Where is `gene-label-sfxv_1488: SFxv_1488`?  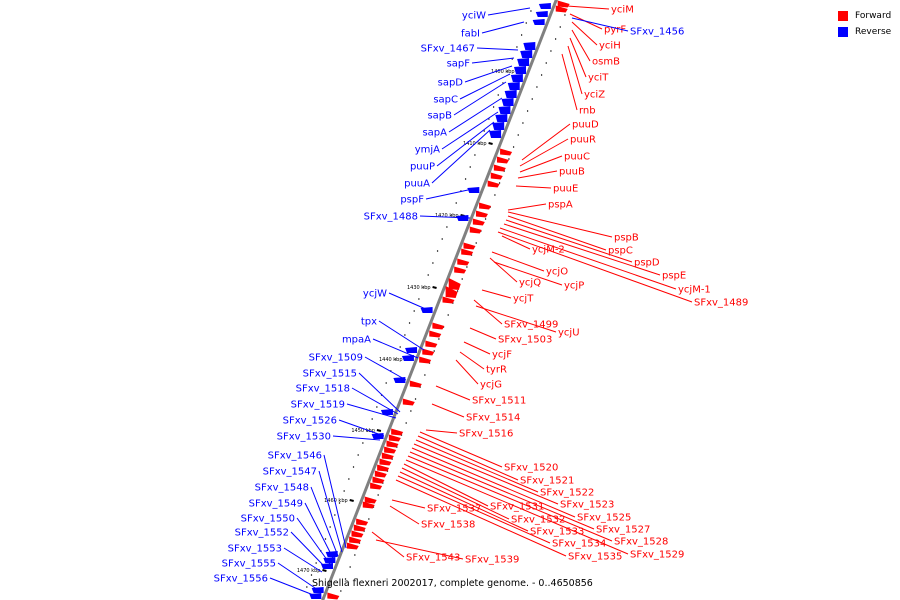
gene-label-sfxv_1488: SFxv_1488 is located at coordinates (391, 217).